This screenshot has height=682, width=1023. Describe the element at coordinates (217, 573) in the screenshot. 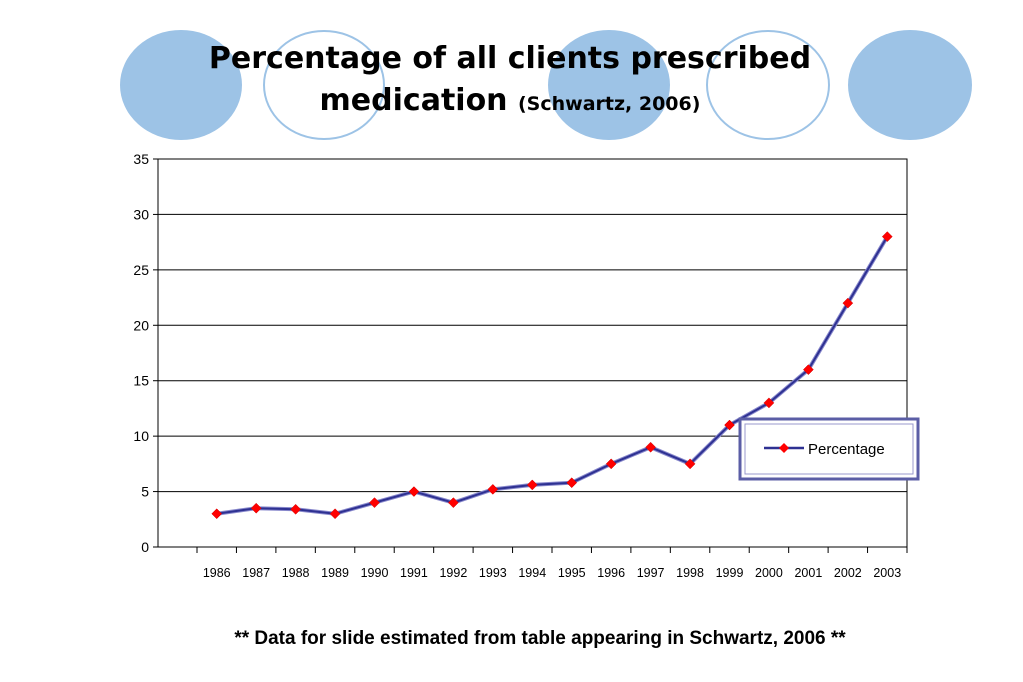

I see `x-tick-label: 1986` at that location.